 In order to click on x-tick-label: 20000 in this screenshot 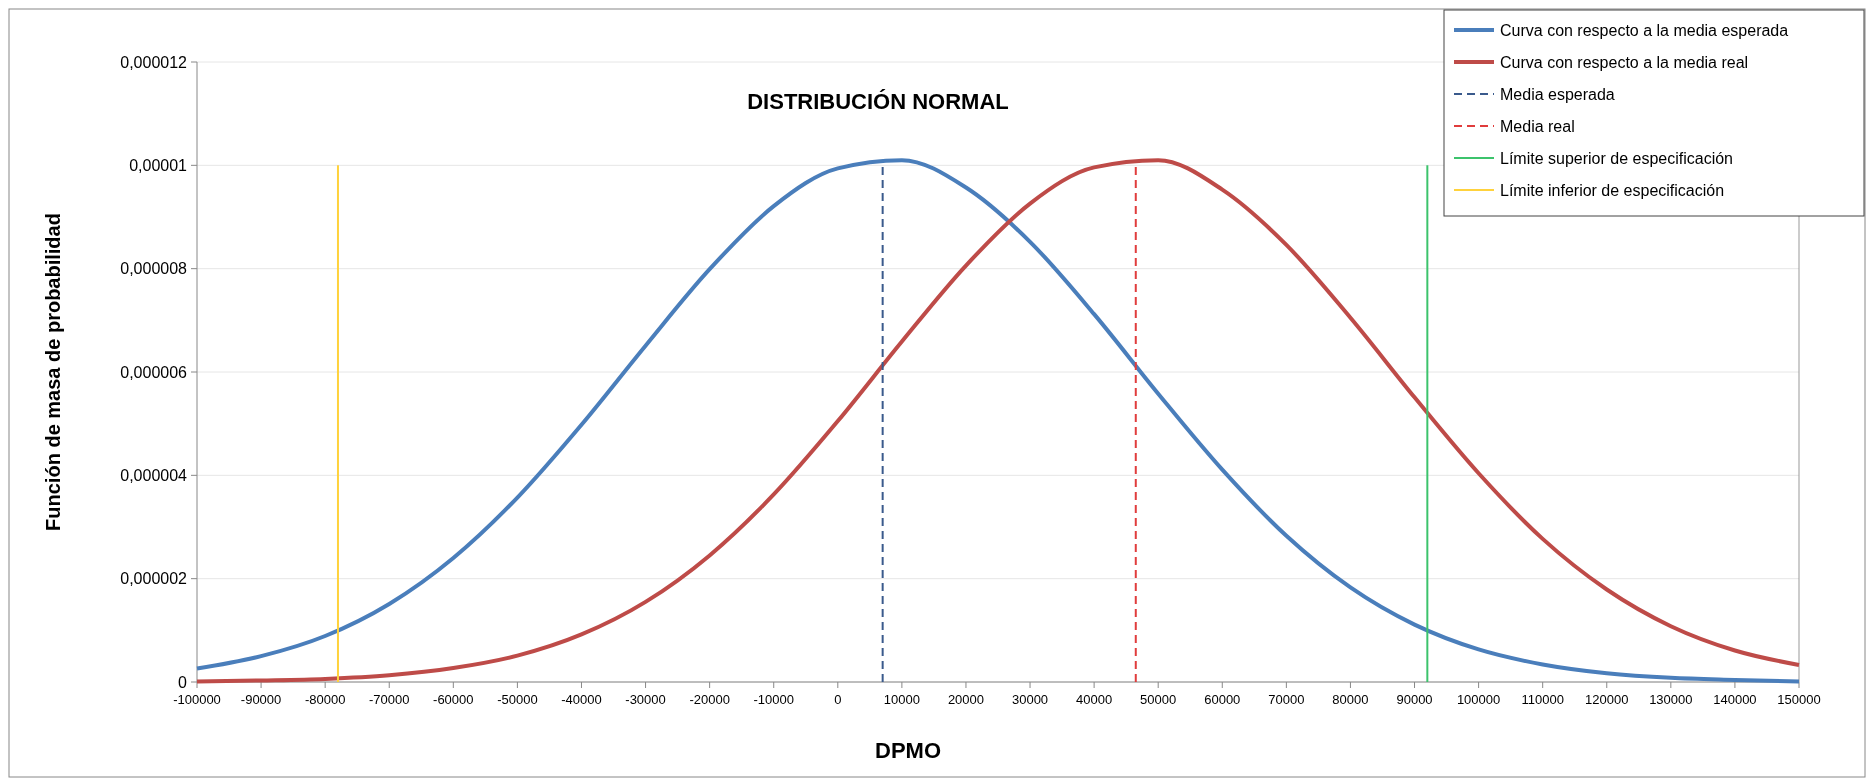, I will do `click(966, 699)`.